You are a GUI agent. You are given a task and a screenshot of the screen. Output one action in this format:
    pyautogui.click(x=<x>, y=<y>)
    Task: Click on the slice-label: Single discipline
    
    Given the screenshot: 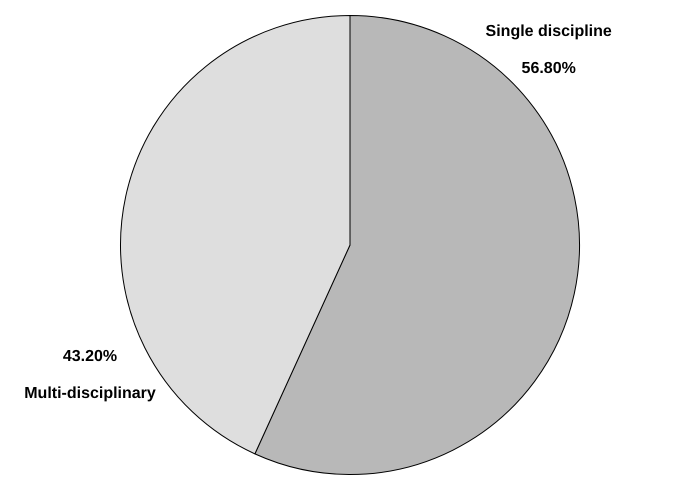 What is the action you would take?
    pyautogui.click(x=549, y=31)
    